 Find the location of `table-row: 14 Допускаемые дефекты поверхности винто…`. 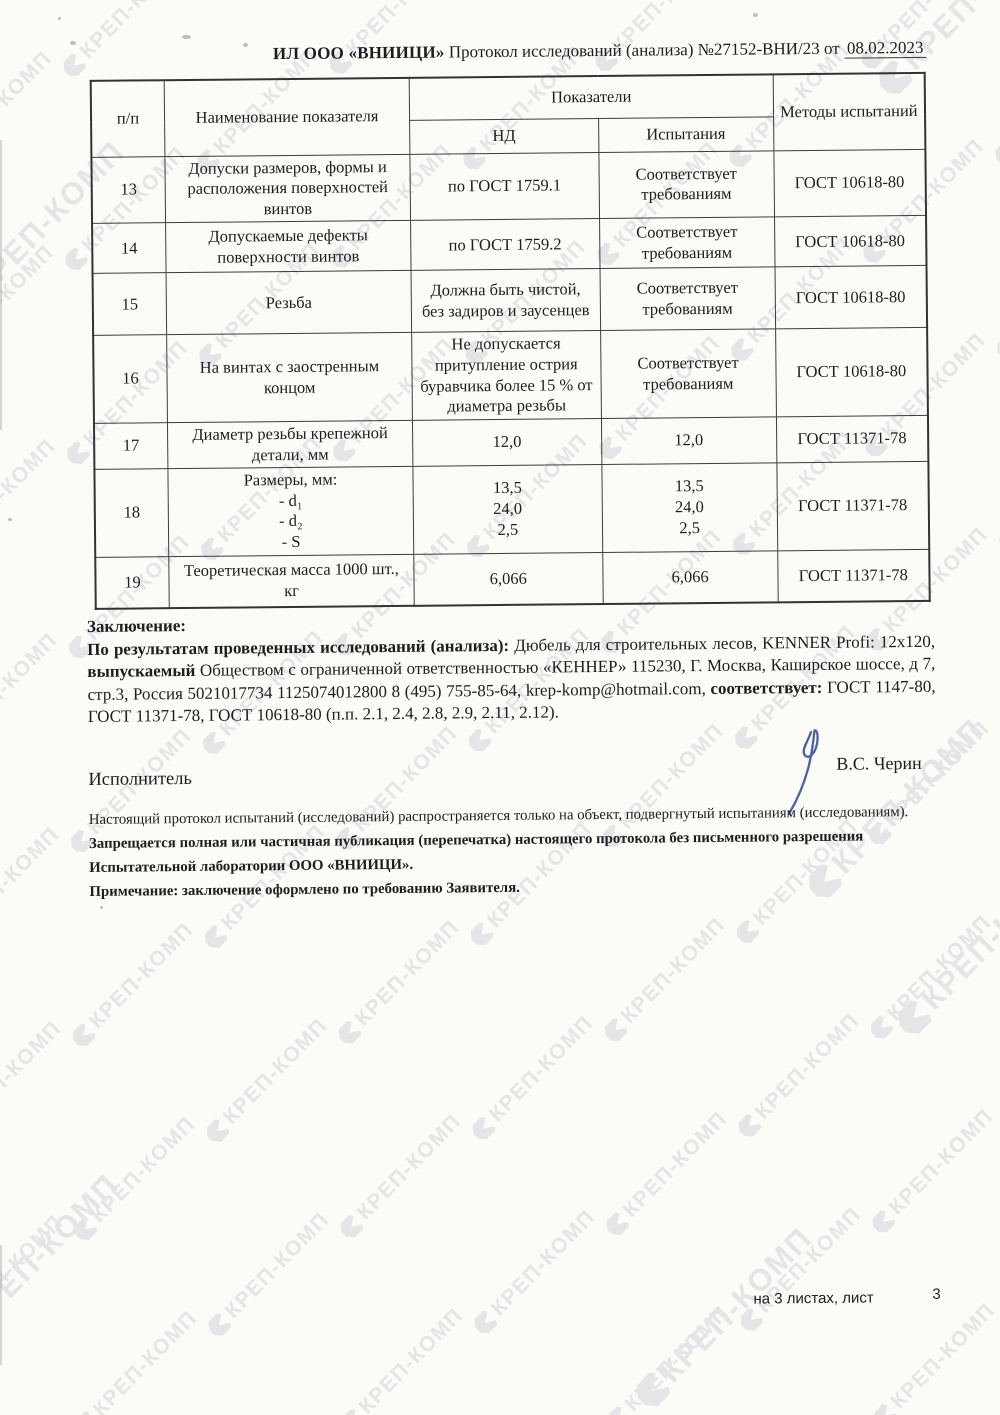

table-row: 14 Допускаемые дефекты поверхности винто… is located at coordinates (509, 244).